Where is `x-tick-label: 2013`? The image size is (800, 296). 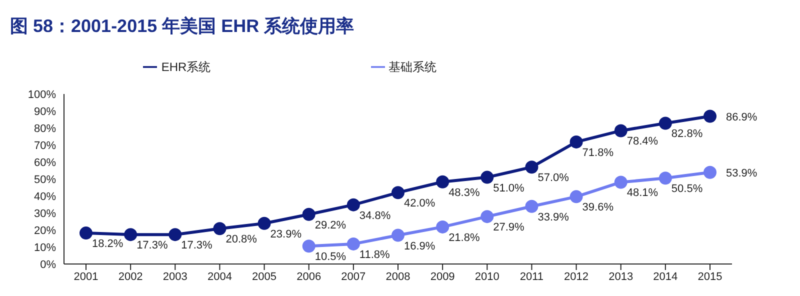 x-tick-label: 2013 is located at coordinates (621, 276).